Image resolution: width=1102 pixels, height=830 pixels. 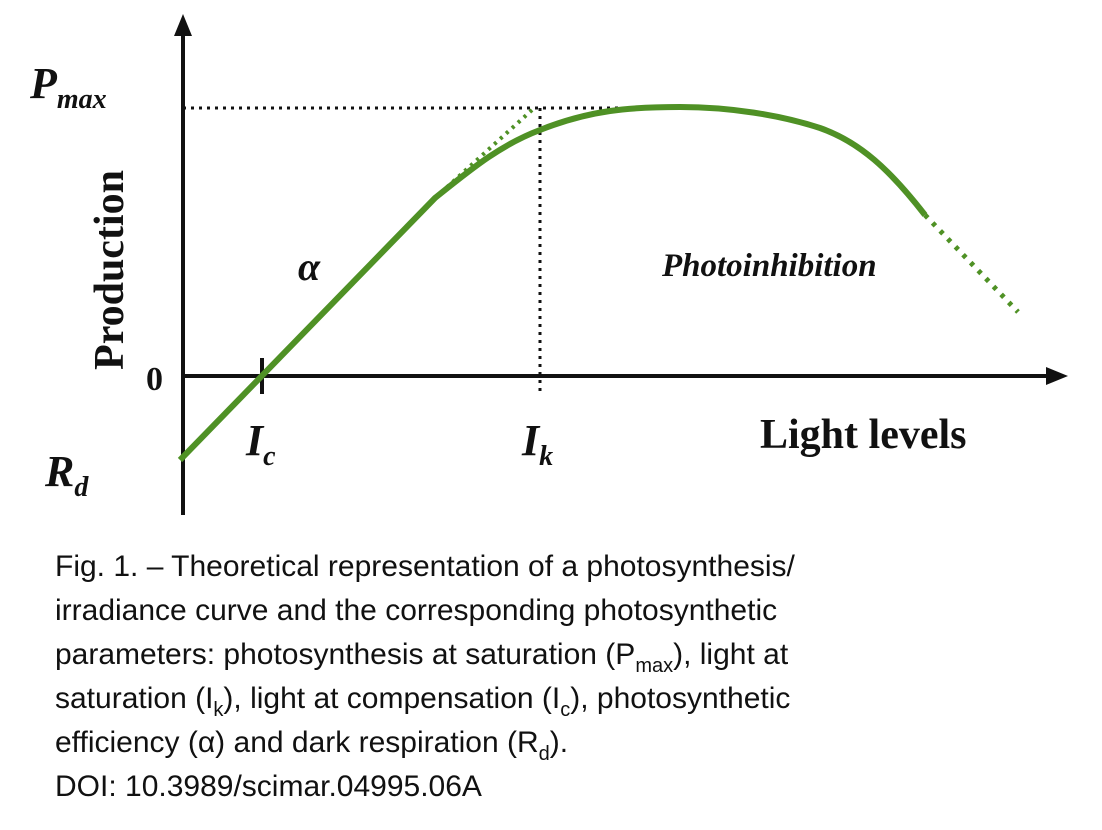 I want to click on caption-text: ), photosynthetic, so click(x=680, y=698).